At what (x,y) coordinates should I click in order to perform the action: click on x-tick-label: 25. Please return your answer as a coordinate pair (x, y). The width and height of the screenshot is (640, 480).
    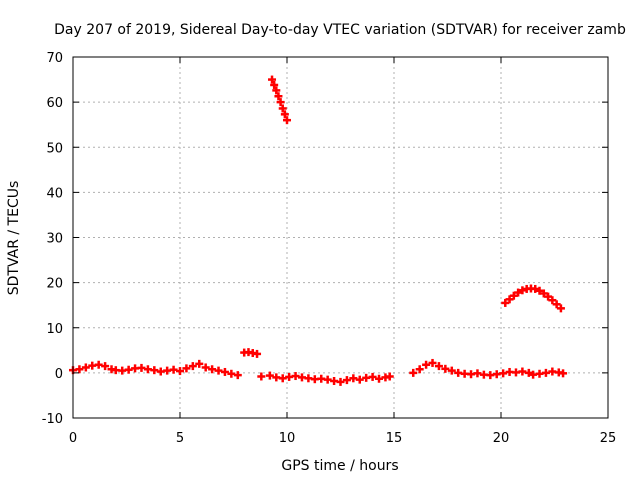
    Looking at the image, I should click on (608, 438).